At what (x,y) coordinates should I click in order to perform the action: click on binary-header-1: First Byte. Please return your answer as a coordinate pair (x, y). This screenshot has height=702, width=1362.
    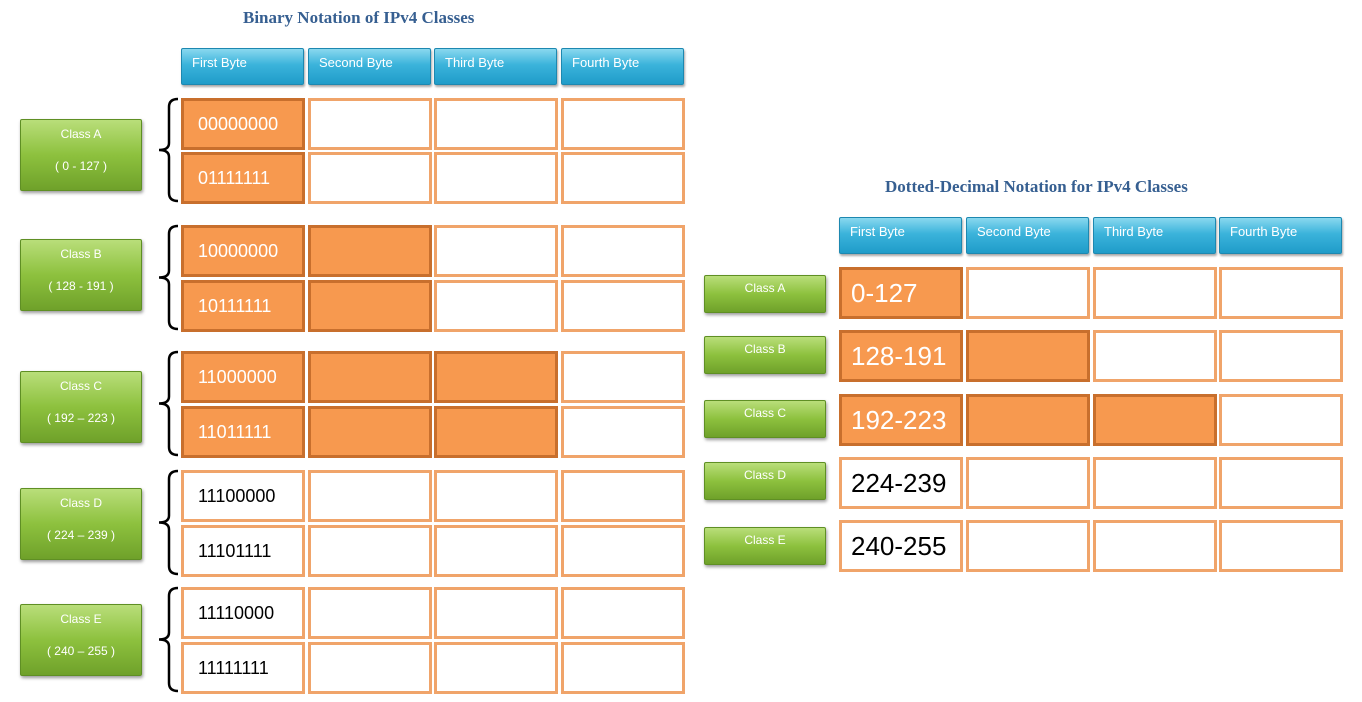
    Looking at the image, I should click on (242, 66).